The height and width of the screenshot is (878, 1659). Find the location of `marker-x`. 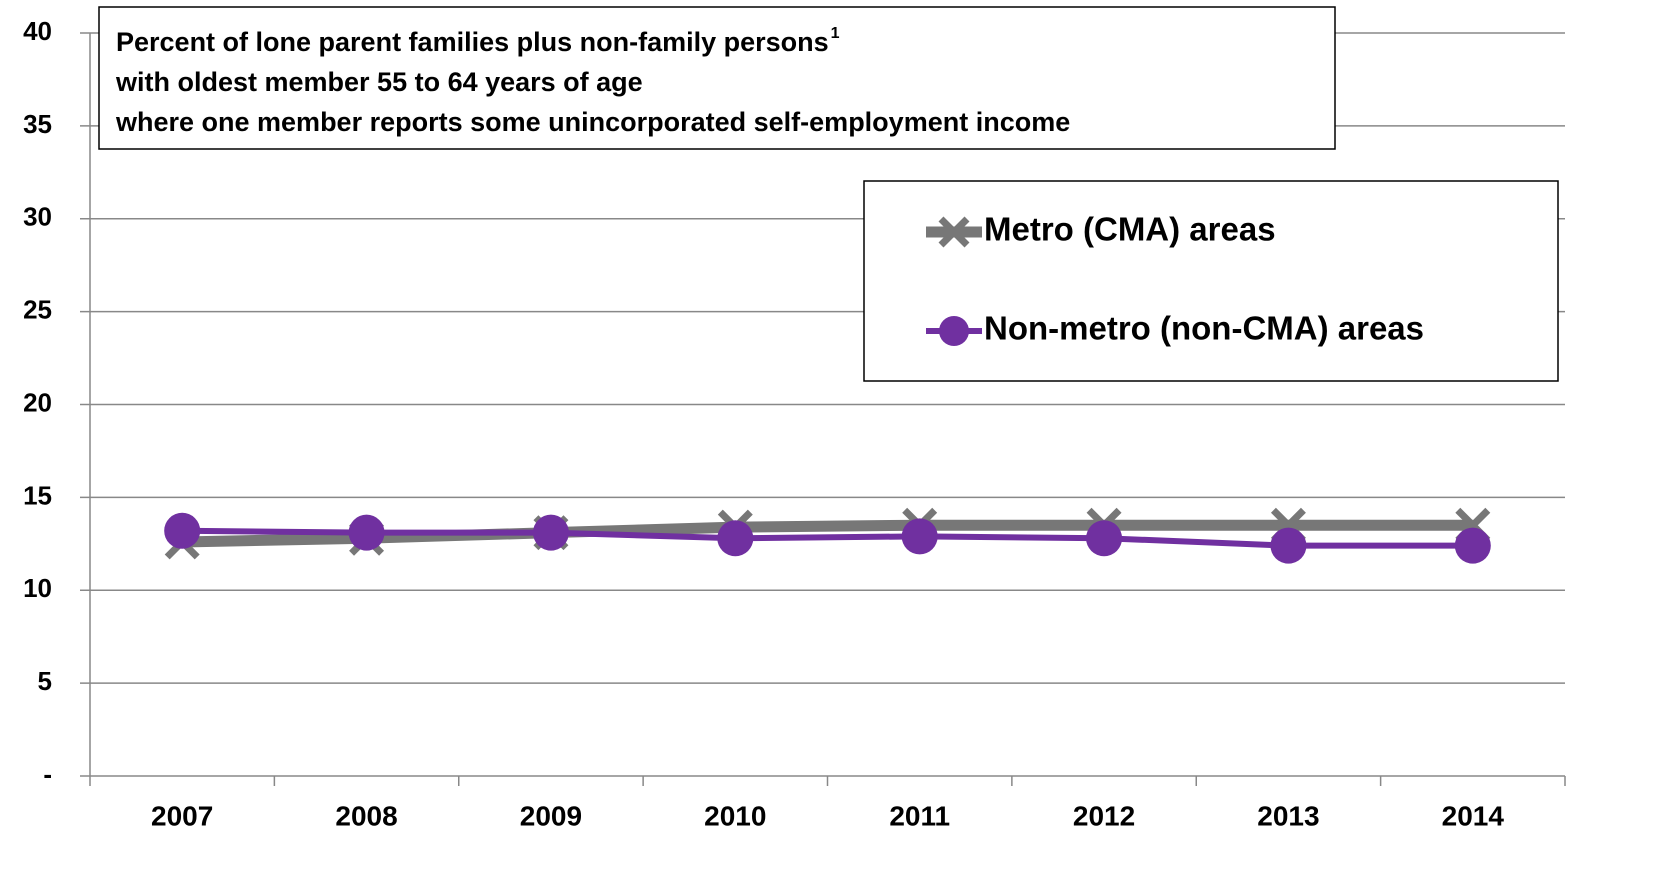

marker-x is located at coordinates (954, 232).